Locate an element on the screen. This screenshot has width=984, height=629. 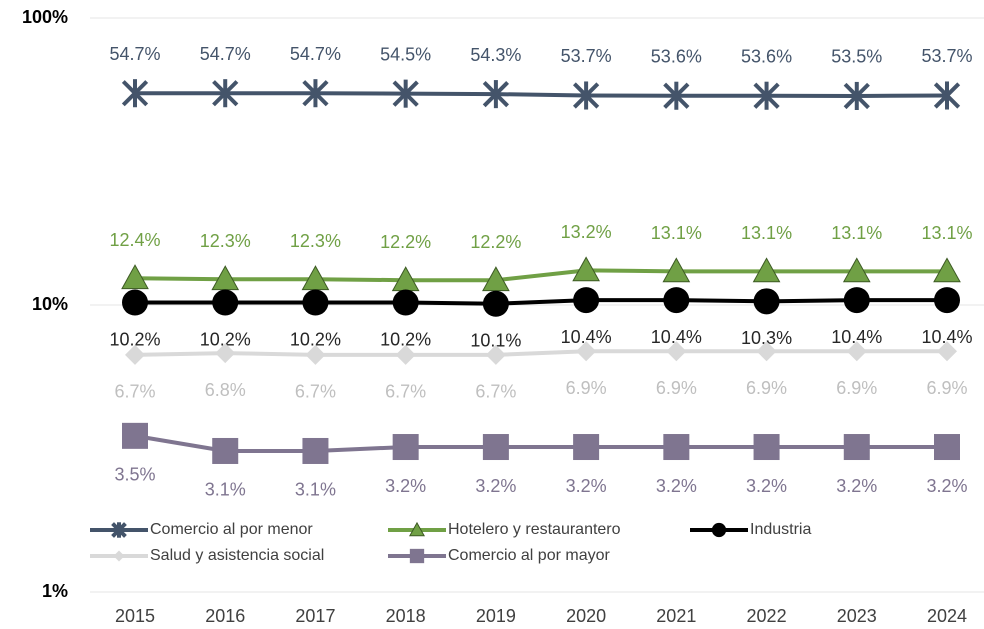
data-label: 10.2% is located at coordinates (315, 339).